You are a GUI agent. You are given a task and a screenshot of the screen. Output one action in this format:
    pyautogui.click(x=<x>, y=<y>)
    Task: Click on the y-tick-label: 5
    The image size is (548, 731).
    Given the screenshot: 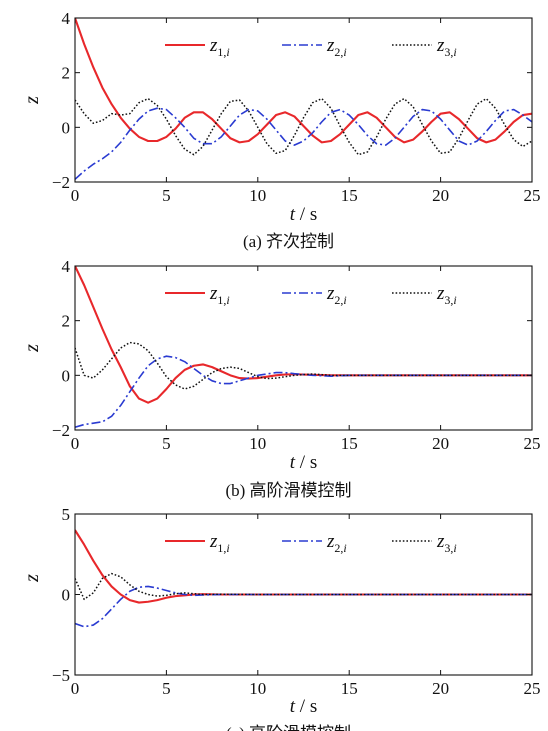 What is the action you would take?
    pyautogui.click(x=66, y=514)
    